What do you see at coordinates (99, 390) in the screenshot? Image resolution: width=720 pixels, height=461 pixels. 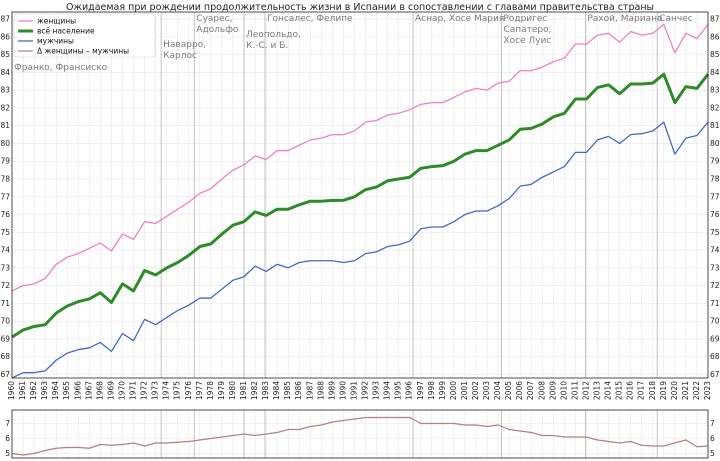 I see `x-tick-label: 1968` at bounding box center [99, 390].